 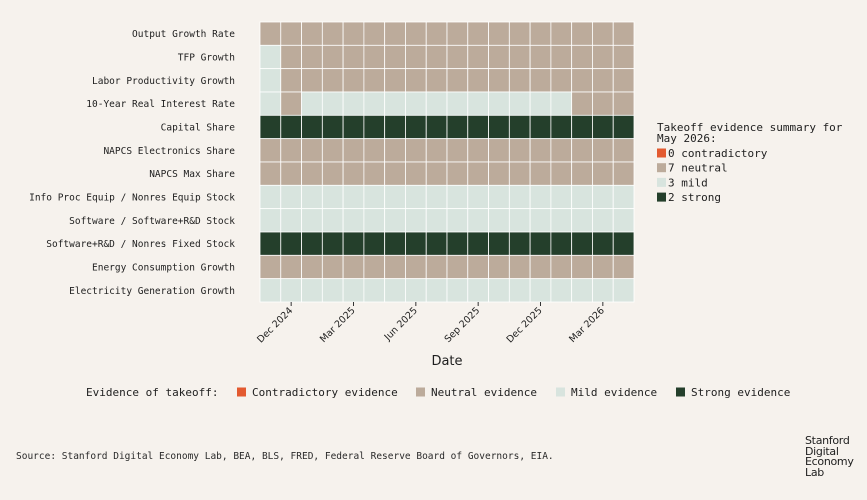 I want to click on x-tick-label: Dec 2024, so click(x=275, y=325).